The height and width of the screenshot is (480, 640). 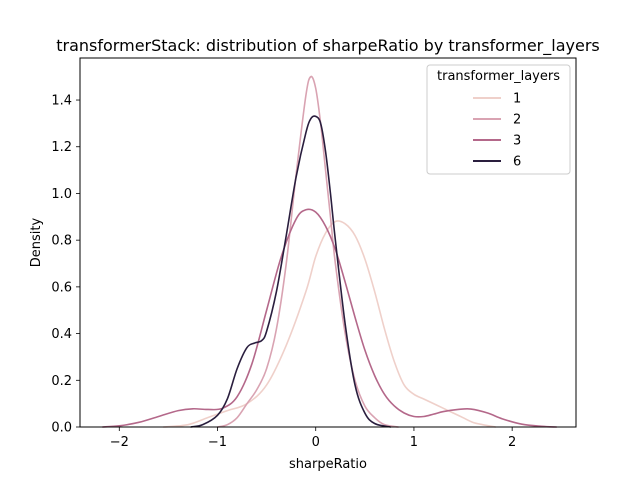 What do you see at coordinates (517, 120) in the screenshot?
I see `legend-label-2: 2` at bounding box center [517, 120].